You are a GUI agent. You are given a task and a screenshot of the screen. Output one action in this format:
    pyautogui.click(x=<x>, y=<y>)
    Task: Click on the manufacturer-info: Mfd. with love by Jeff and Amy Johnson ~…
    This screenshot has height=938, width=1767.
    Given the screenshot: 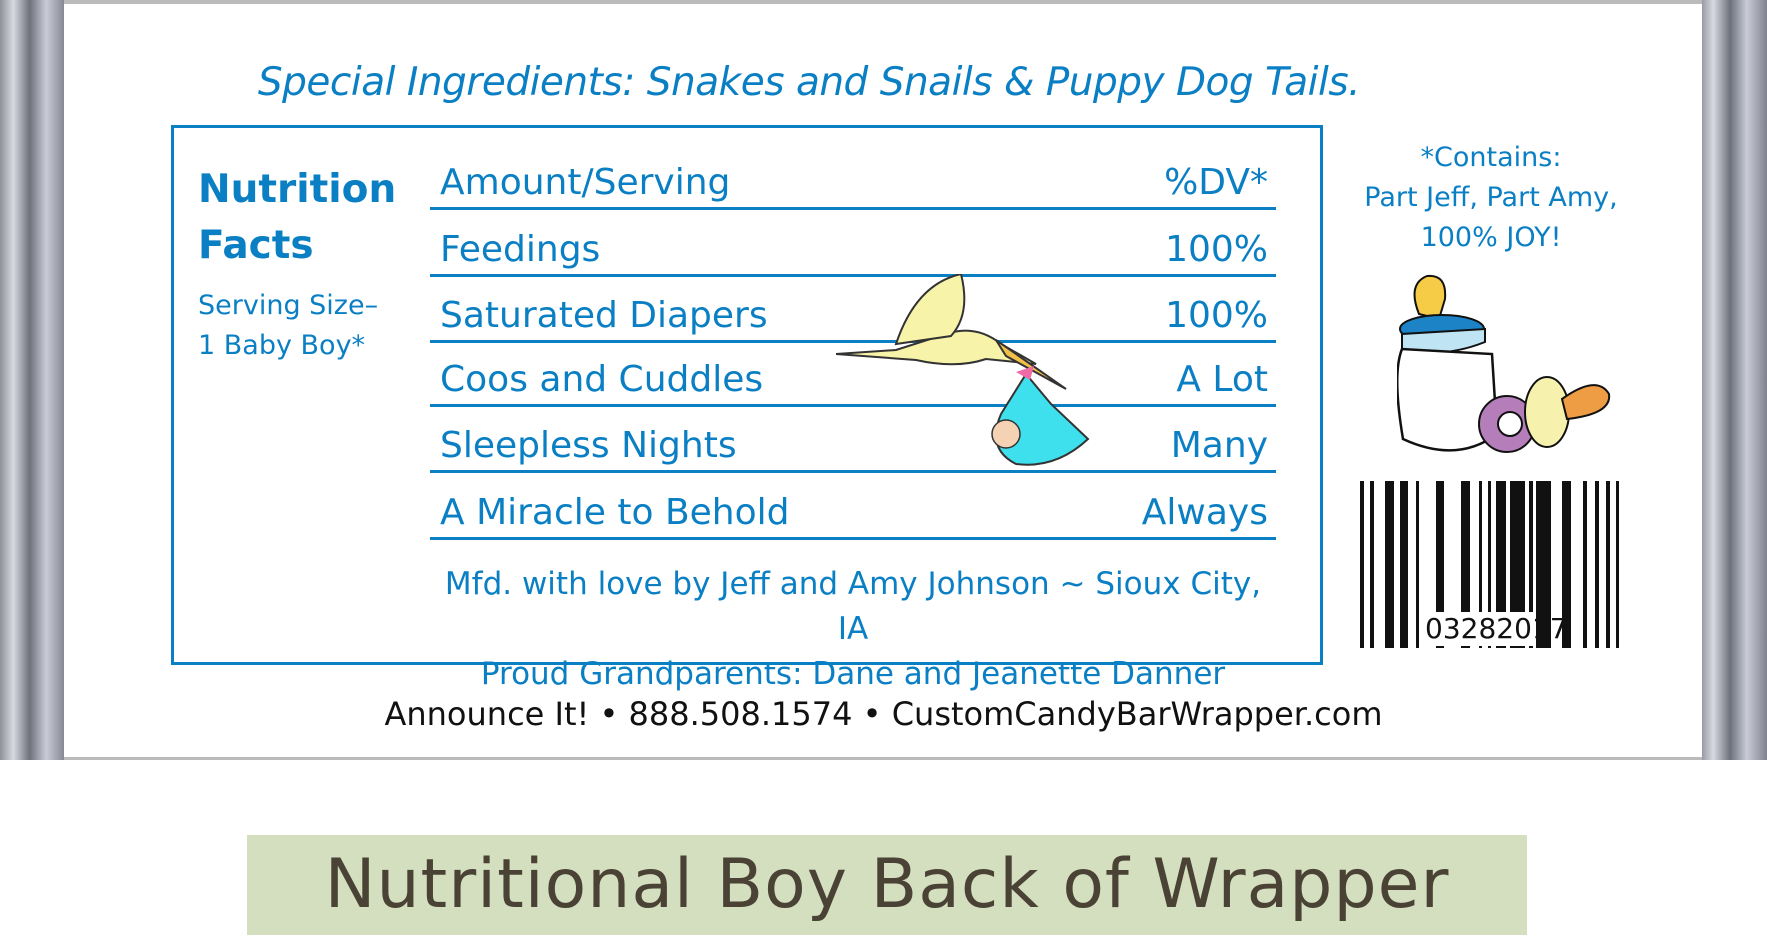 What is the action you would take?
    pyautogui.click(x=853, y=629)
    